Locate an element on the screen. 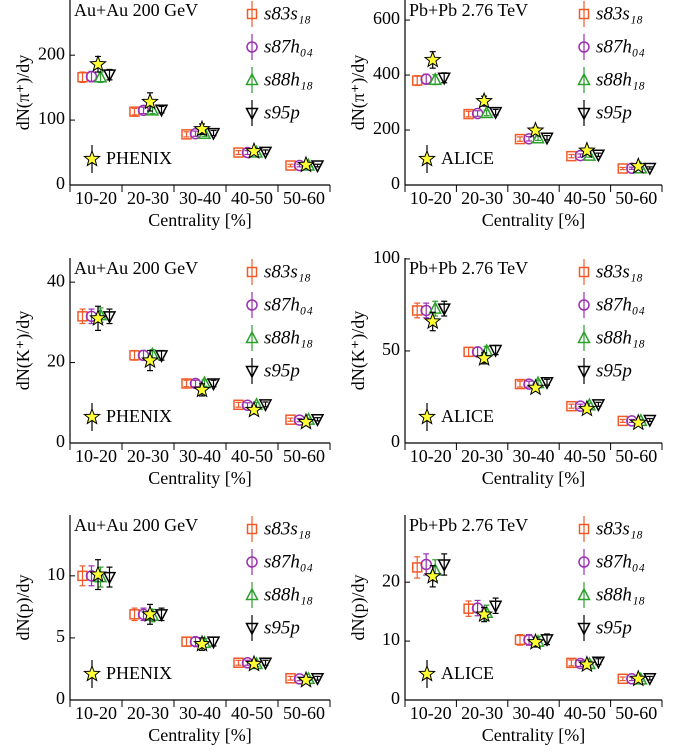  y-tick-label: 200 is located at coordinates (51, 53).